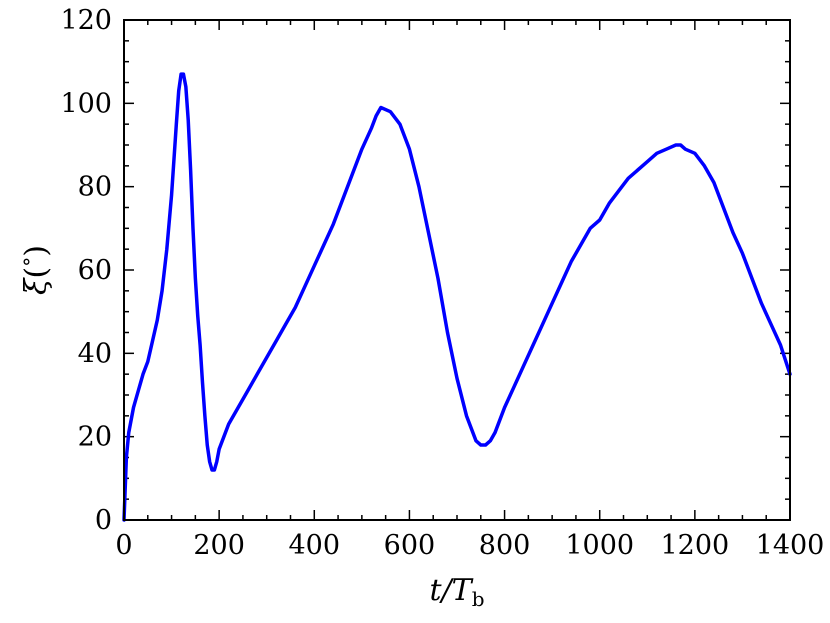 The height and width of the screenshot is (623, 830). Describe the element at coordinates (95, 353) in the screenshot. I see `y-tick-label: 40` at that location.